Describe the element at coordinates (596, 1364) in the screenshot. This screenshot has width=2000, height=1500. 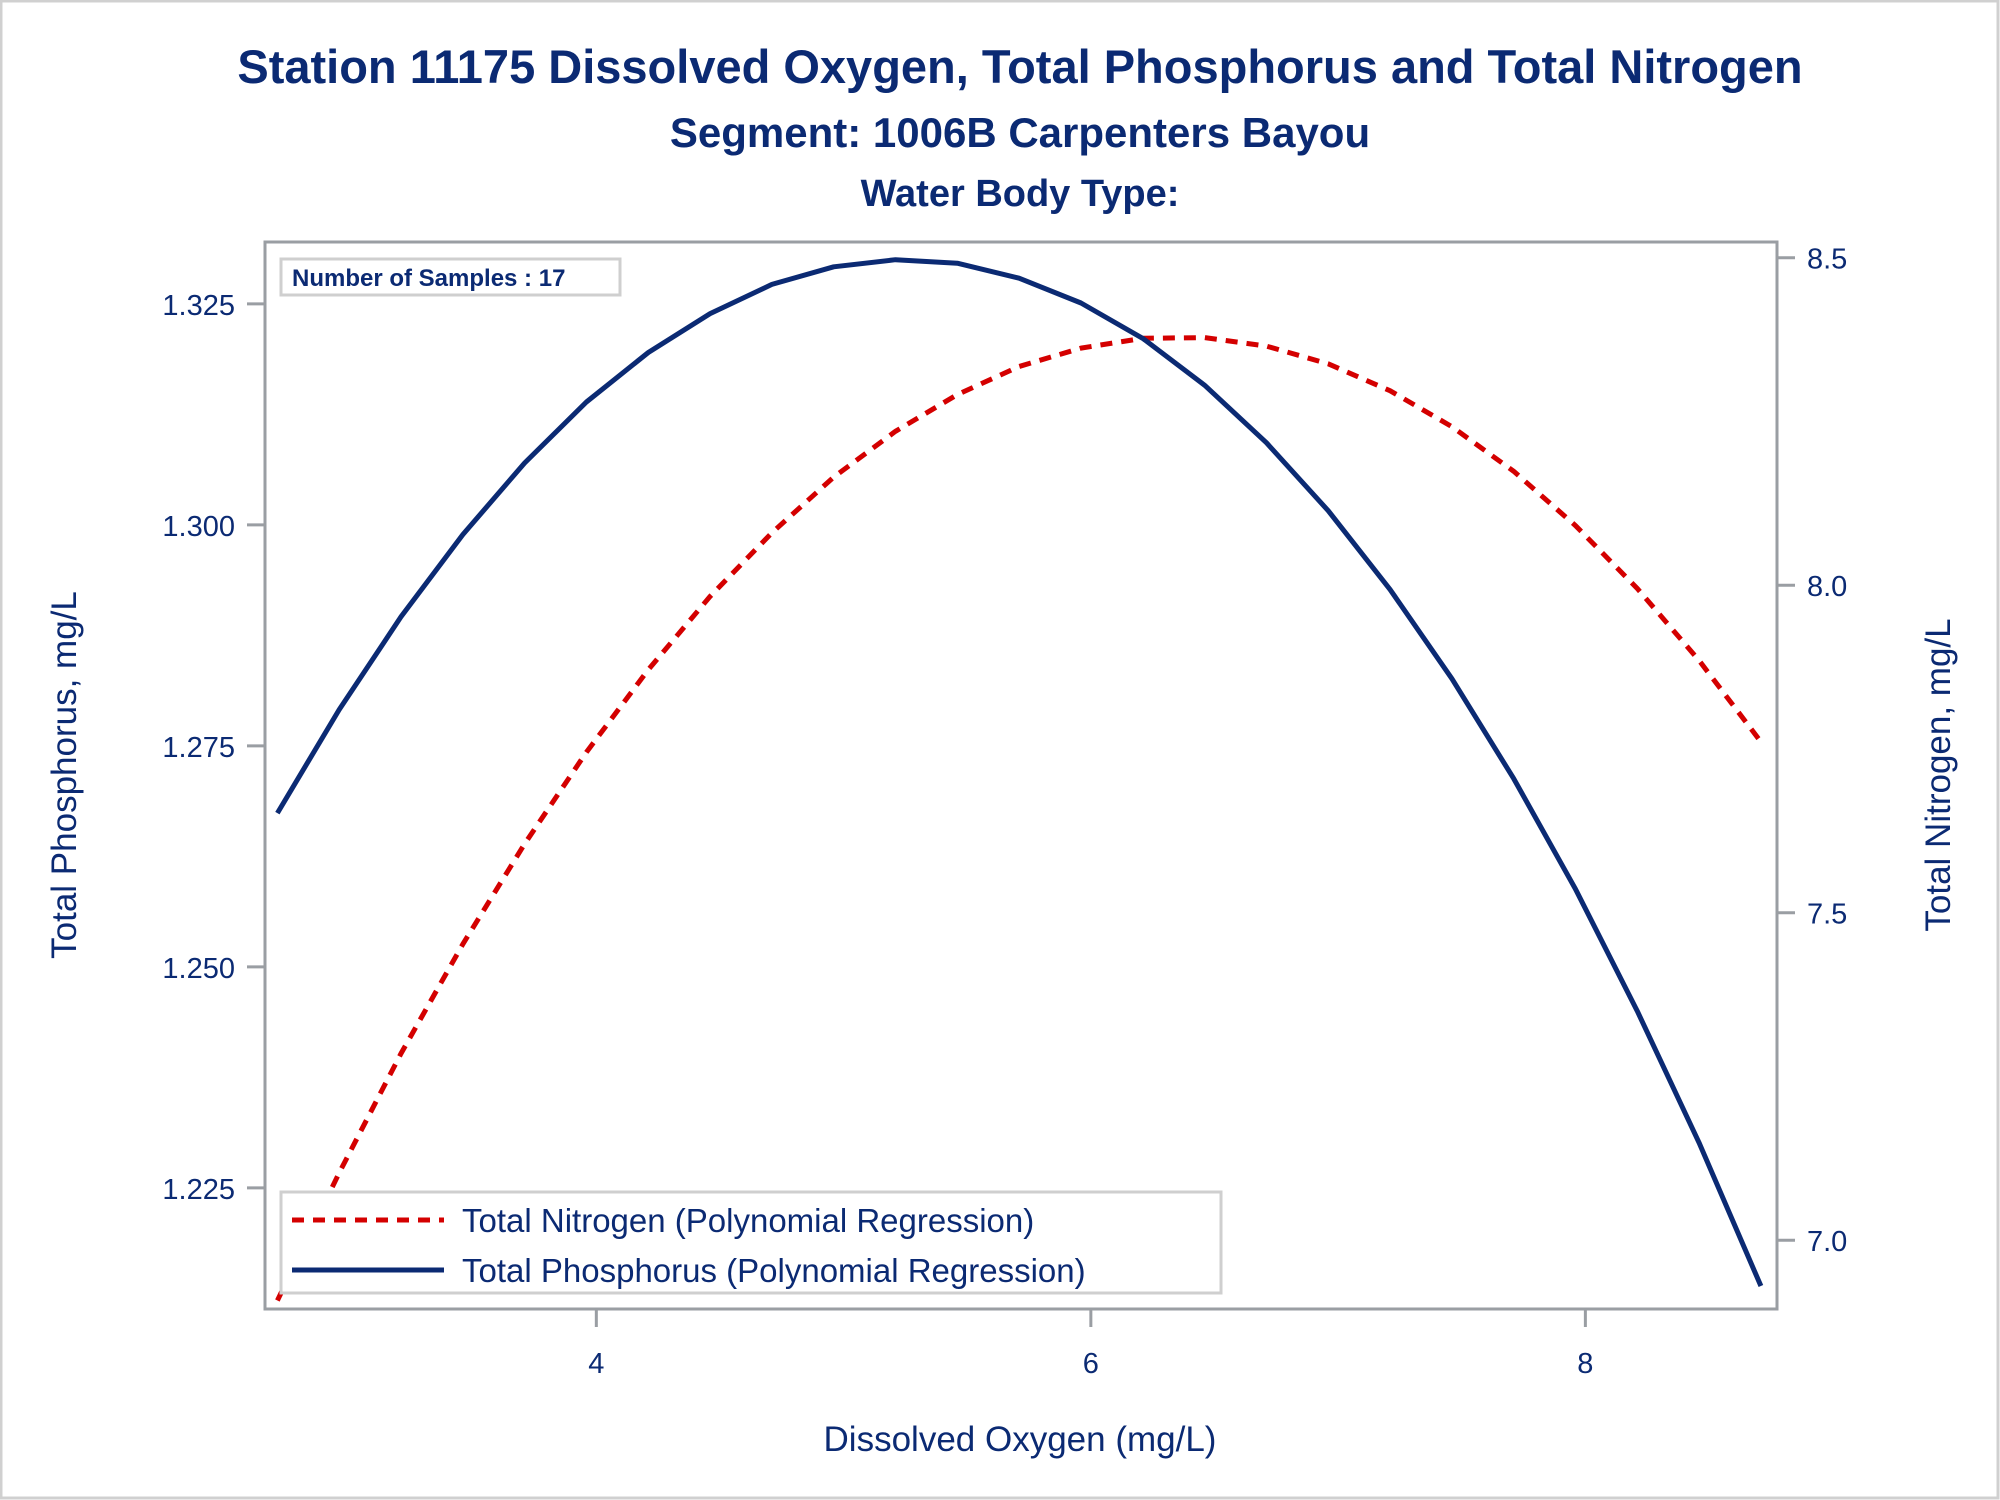
I see `x-tick-label: 4` at that location.